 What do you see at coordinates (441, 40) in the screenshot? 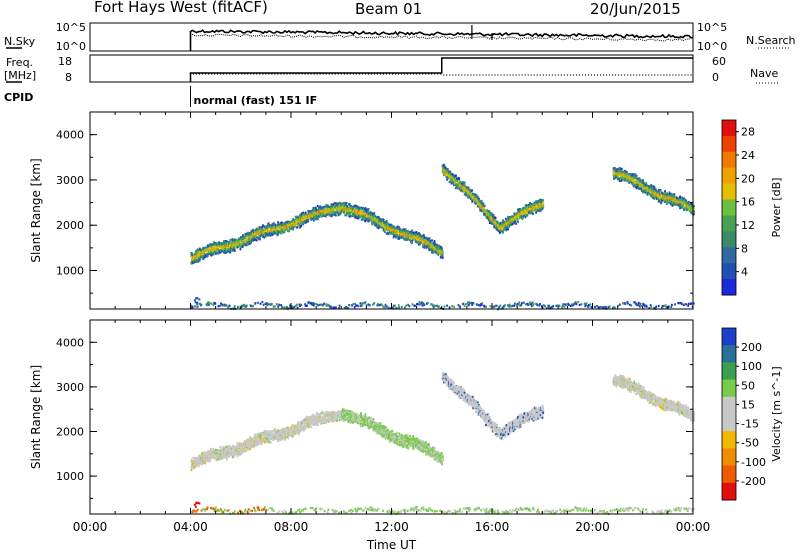
I see `nsky-trace` at bounding box center [441, 40].